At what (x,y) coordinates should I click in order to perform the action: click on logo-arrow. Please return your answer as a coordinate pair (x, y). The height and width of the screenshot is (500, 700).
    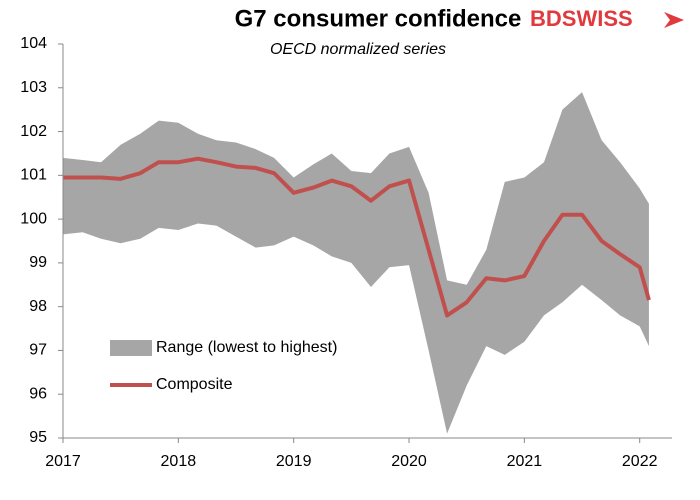
    Looking at the image, I should click on (674, 20).